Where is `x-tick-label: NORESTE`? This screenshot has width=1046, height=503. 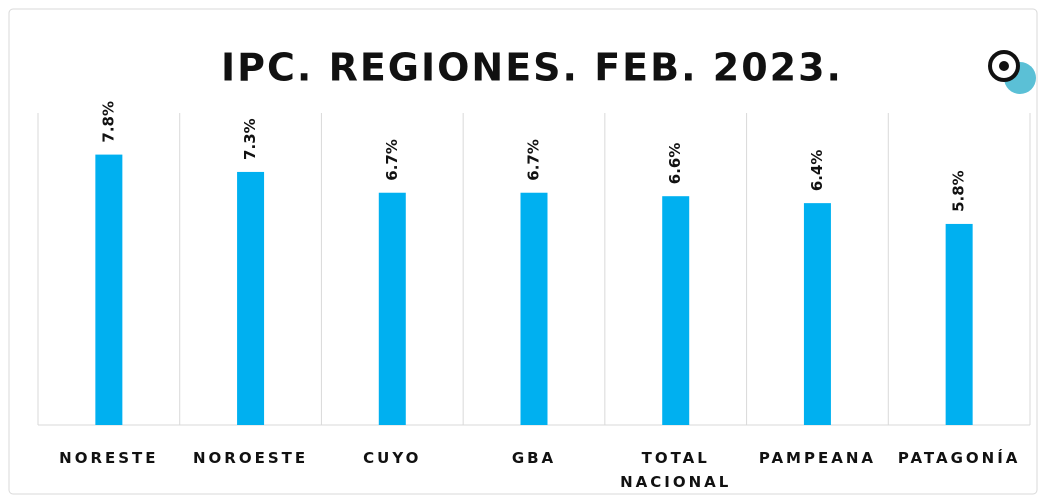 x-tick-label: NORESTE is located at coordinates (109, 458).